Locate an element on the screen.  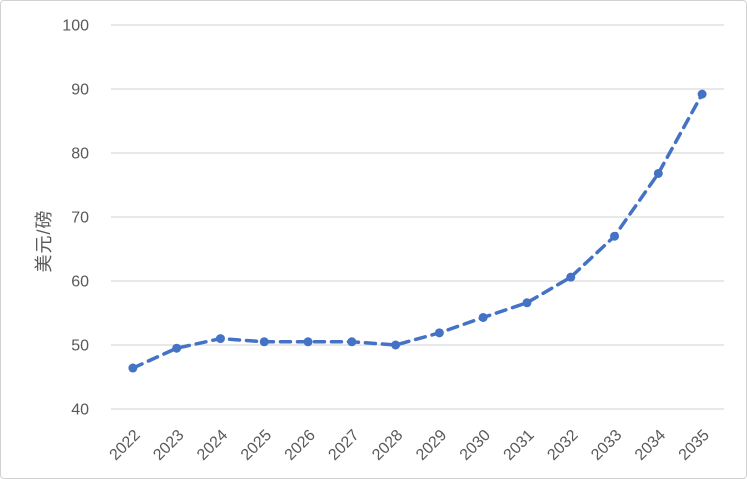
y-tick-label: 80 is located at coordinates (80, 154).